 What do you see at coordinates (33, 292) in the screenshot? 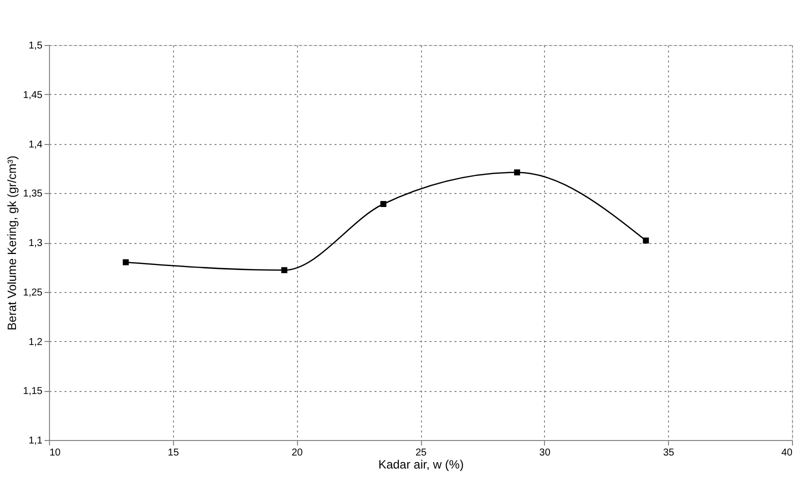
I see `y-tick-label: 1,25` at bounding box center [33, 292].